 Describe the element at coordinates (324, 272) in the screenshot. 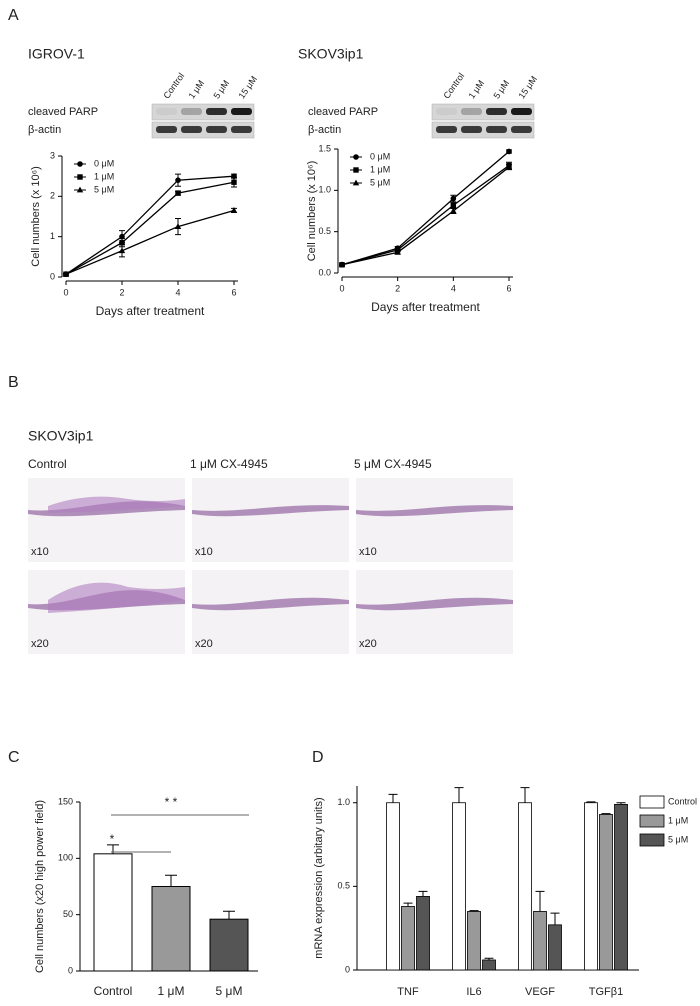

I see `y-tick-label: 0.0` at that location.